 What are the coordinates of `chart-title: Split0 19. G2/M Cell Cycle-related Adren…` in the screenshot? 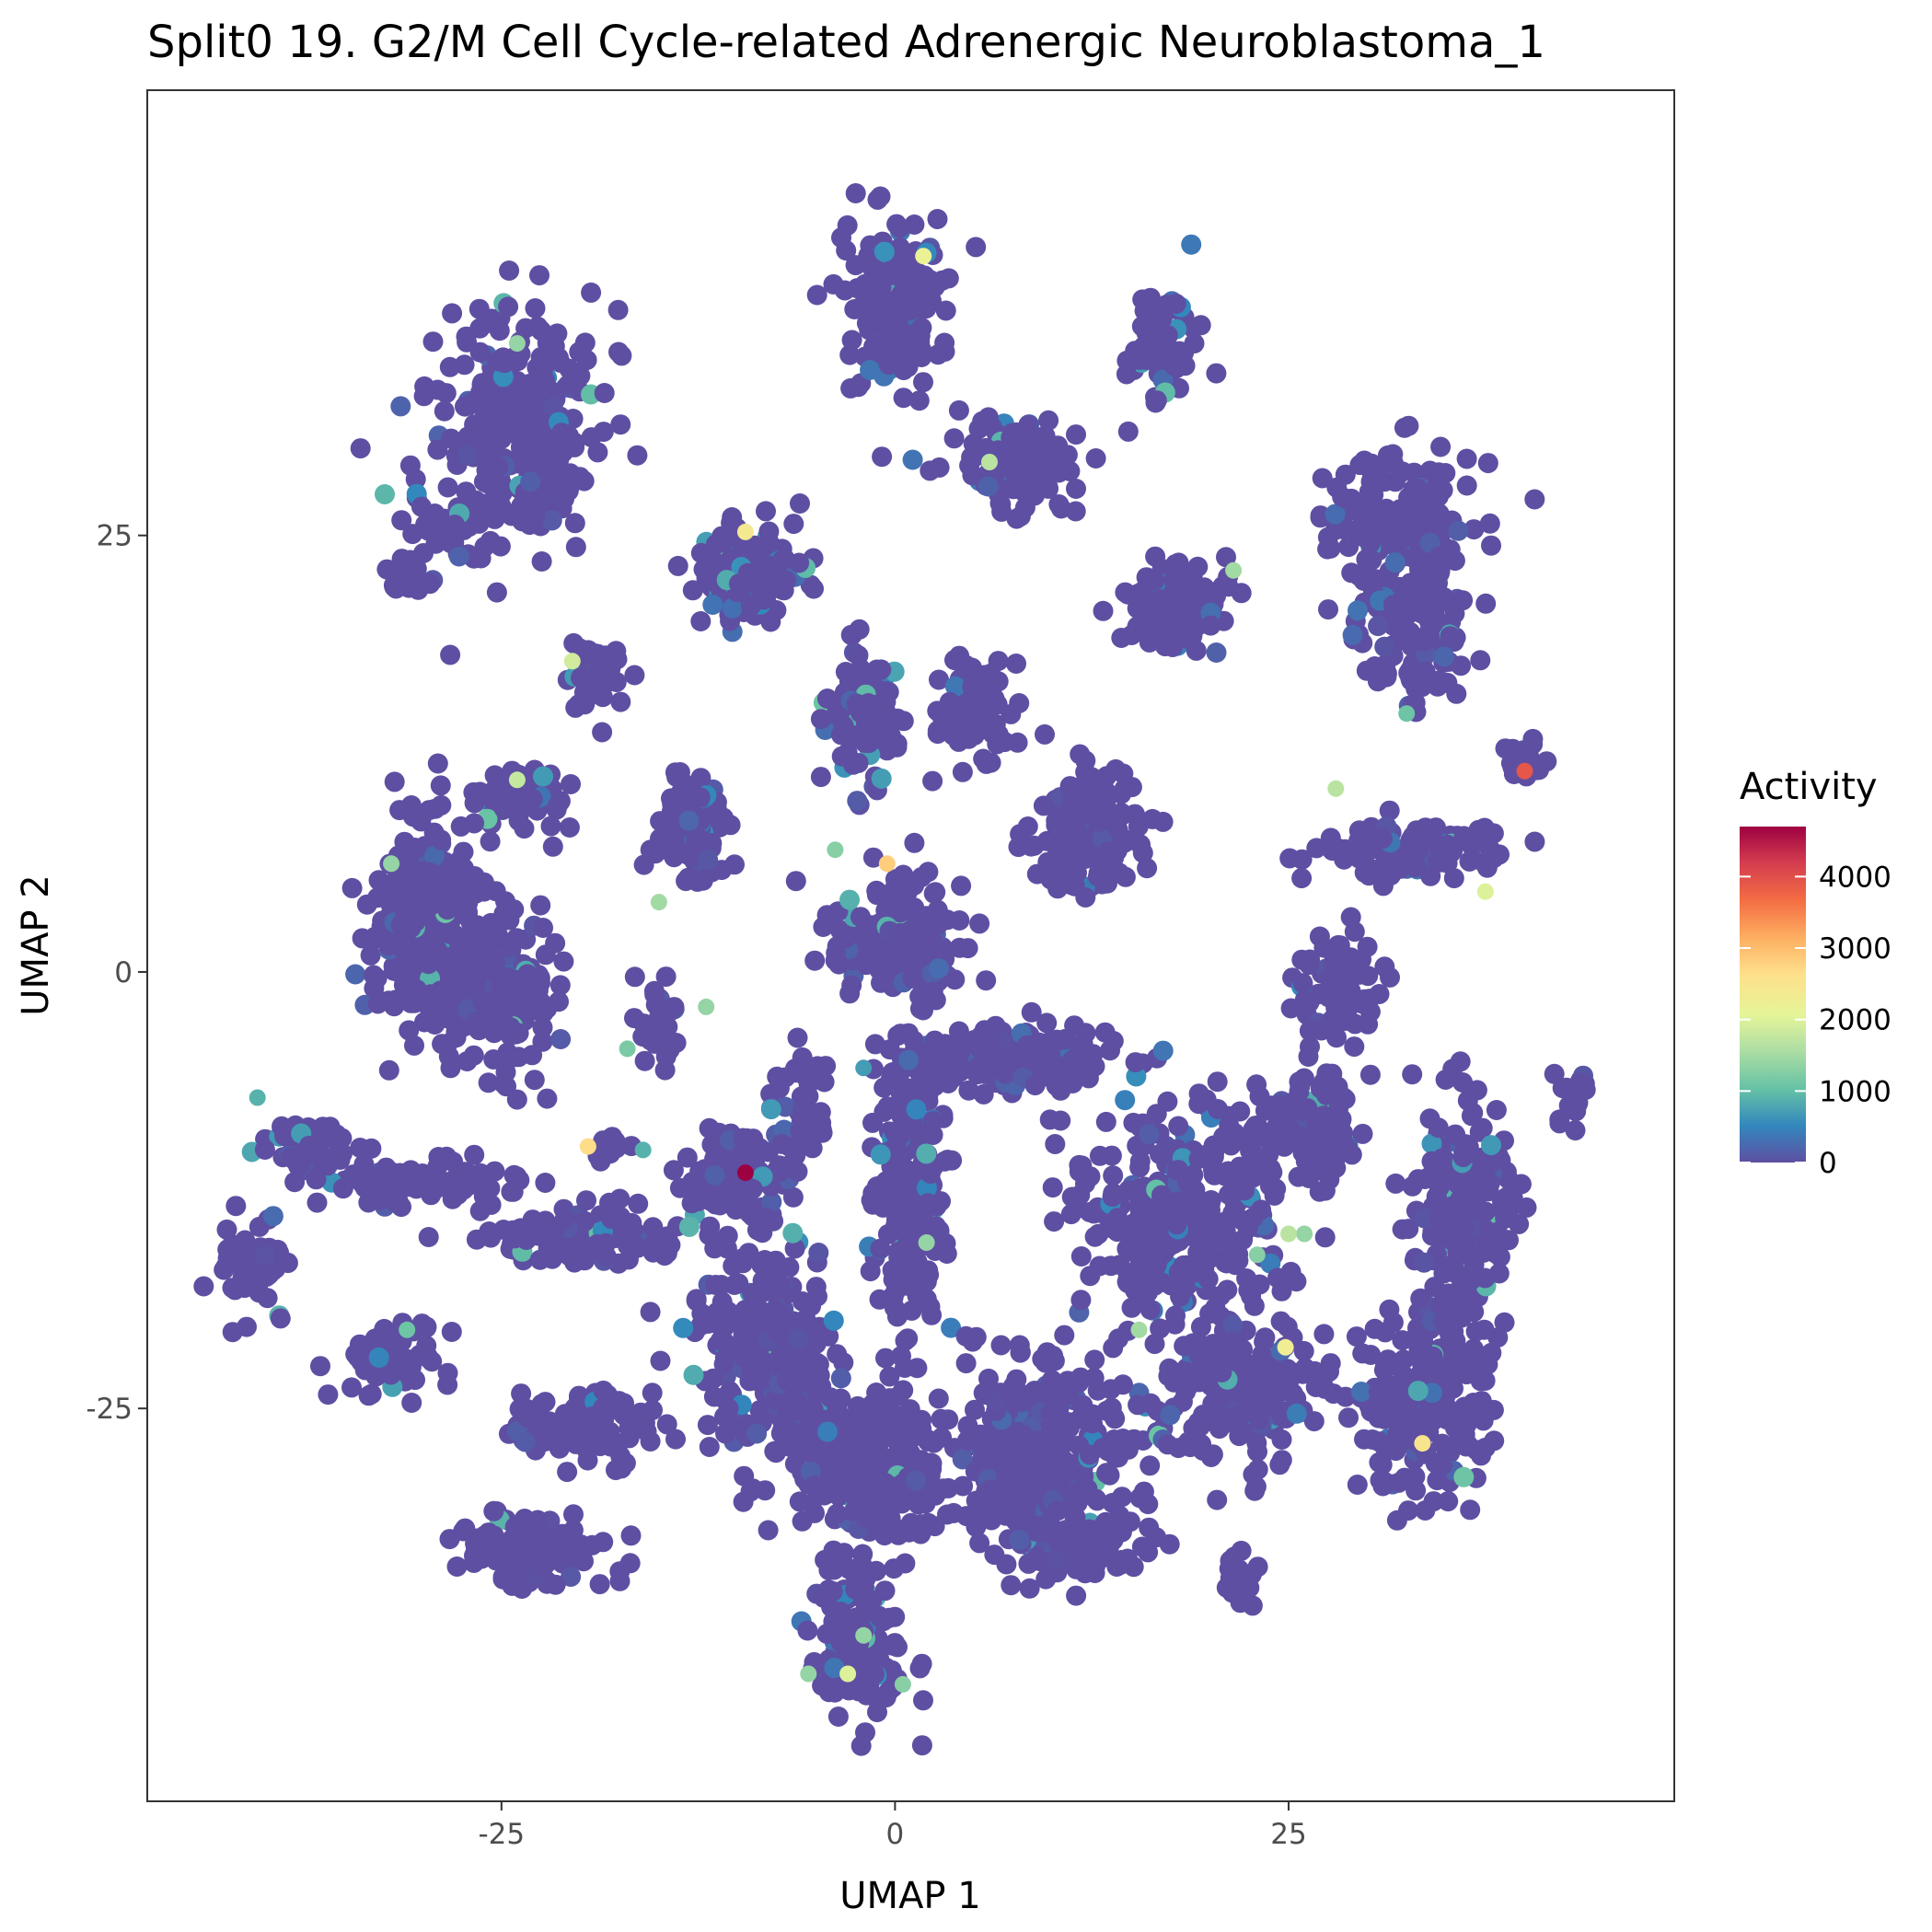 It's located at (846, 42).